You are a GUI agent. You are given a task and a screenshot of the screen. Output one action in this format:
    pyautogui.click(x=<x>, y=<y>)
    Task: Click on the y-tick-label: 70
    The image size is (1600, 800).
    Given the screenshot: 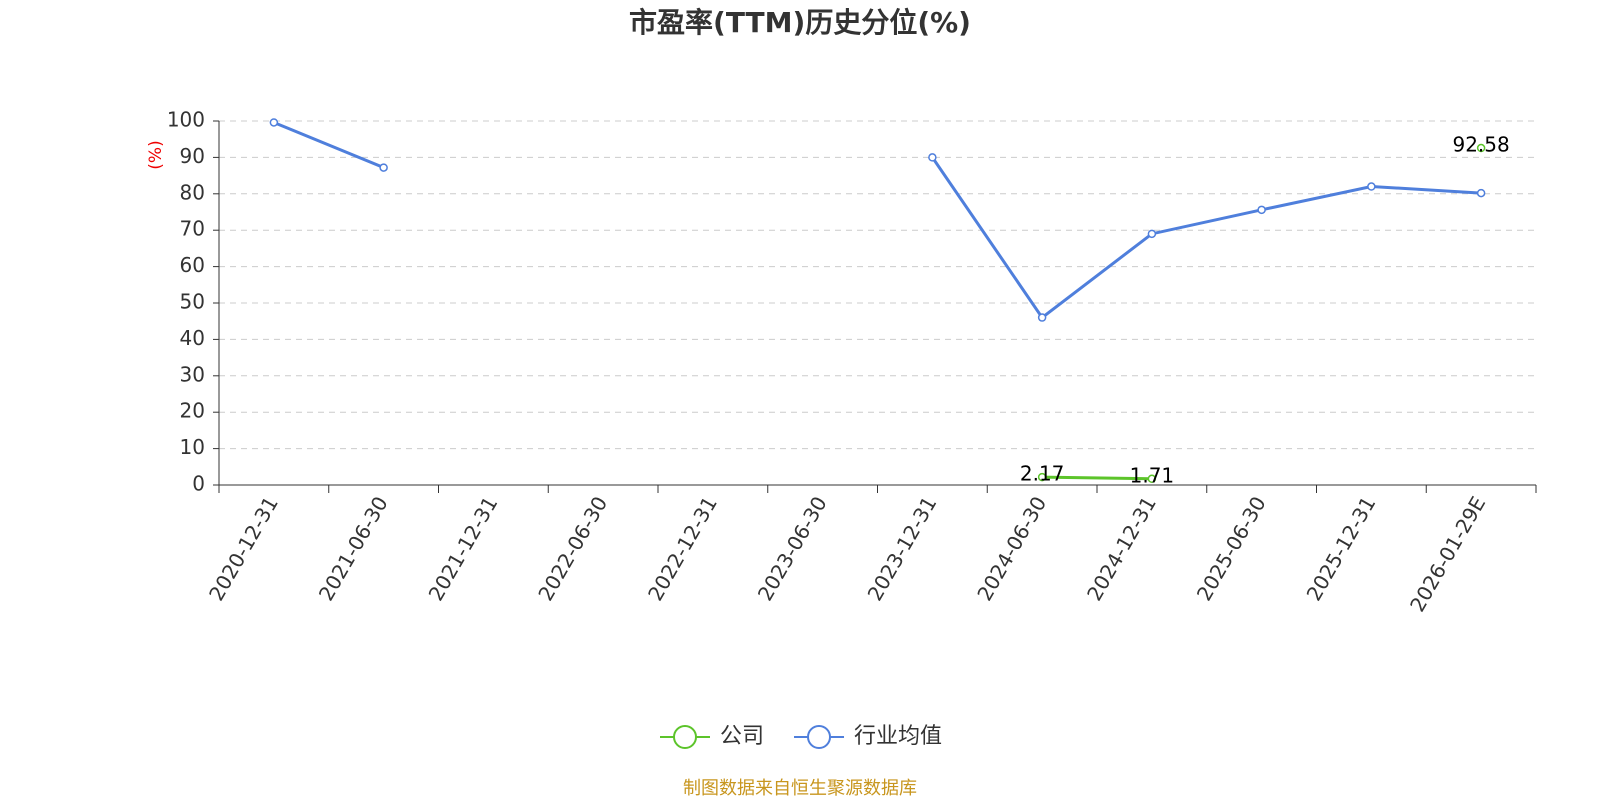 What is the action you would take?
    pyautogui.click(x=192, y=229)
    